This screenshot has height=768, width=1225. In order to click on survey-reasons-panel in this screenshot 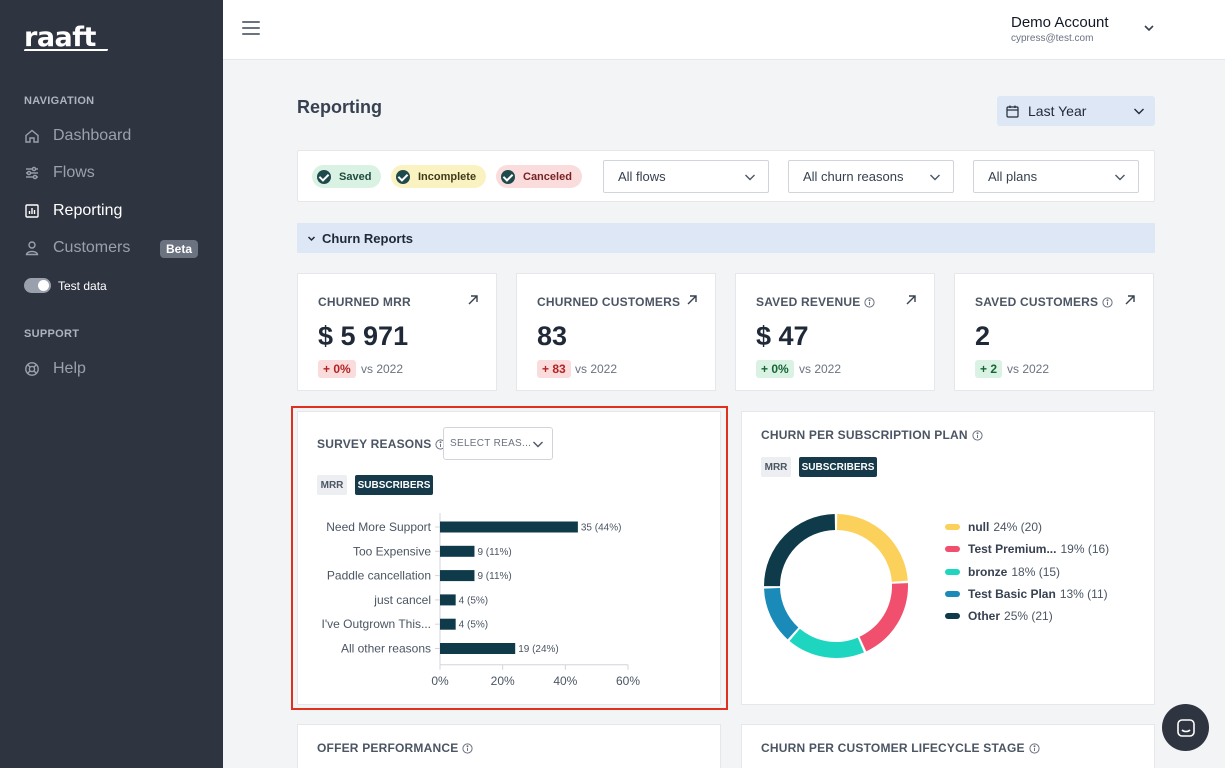, I will do `click(509, 558)`.